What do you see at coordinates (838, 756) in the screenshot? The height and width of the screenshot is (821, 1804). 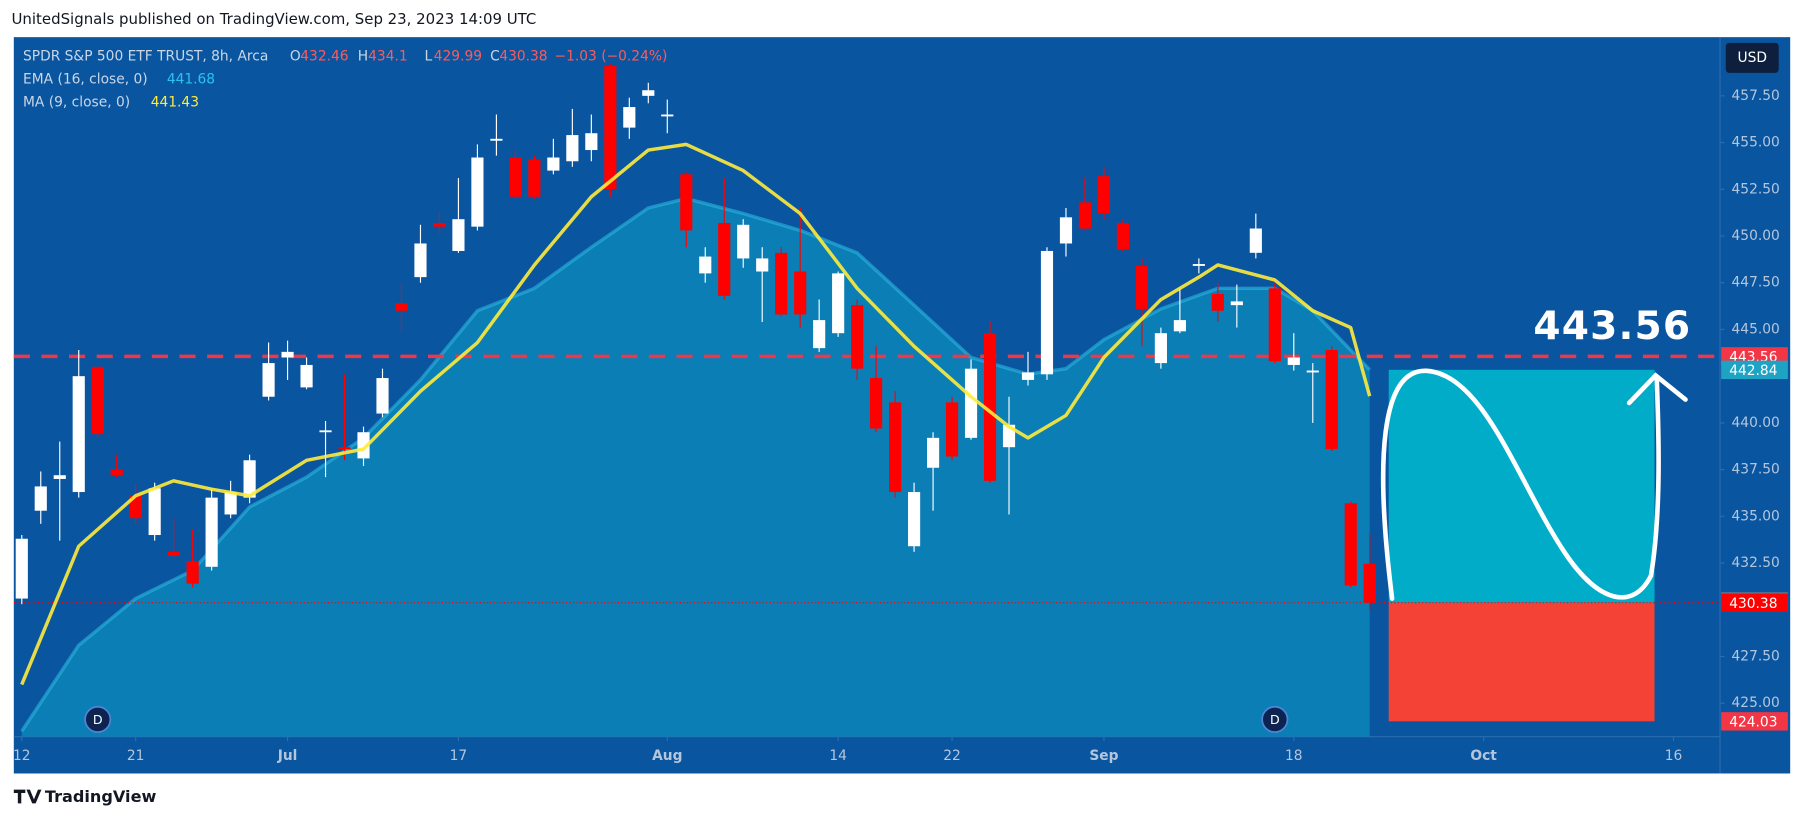 I see `x-tick-label: 14` at bounding box center [838, 756].